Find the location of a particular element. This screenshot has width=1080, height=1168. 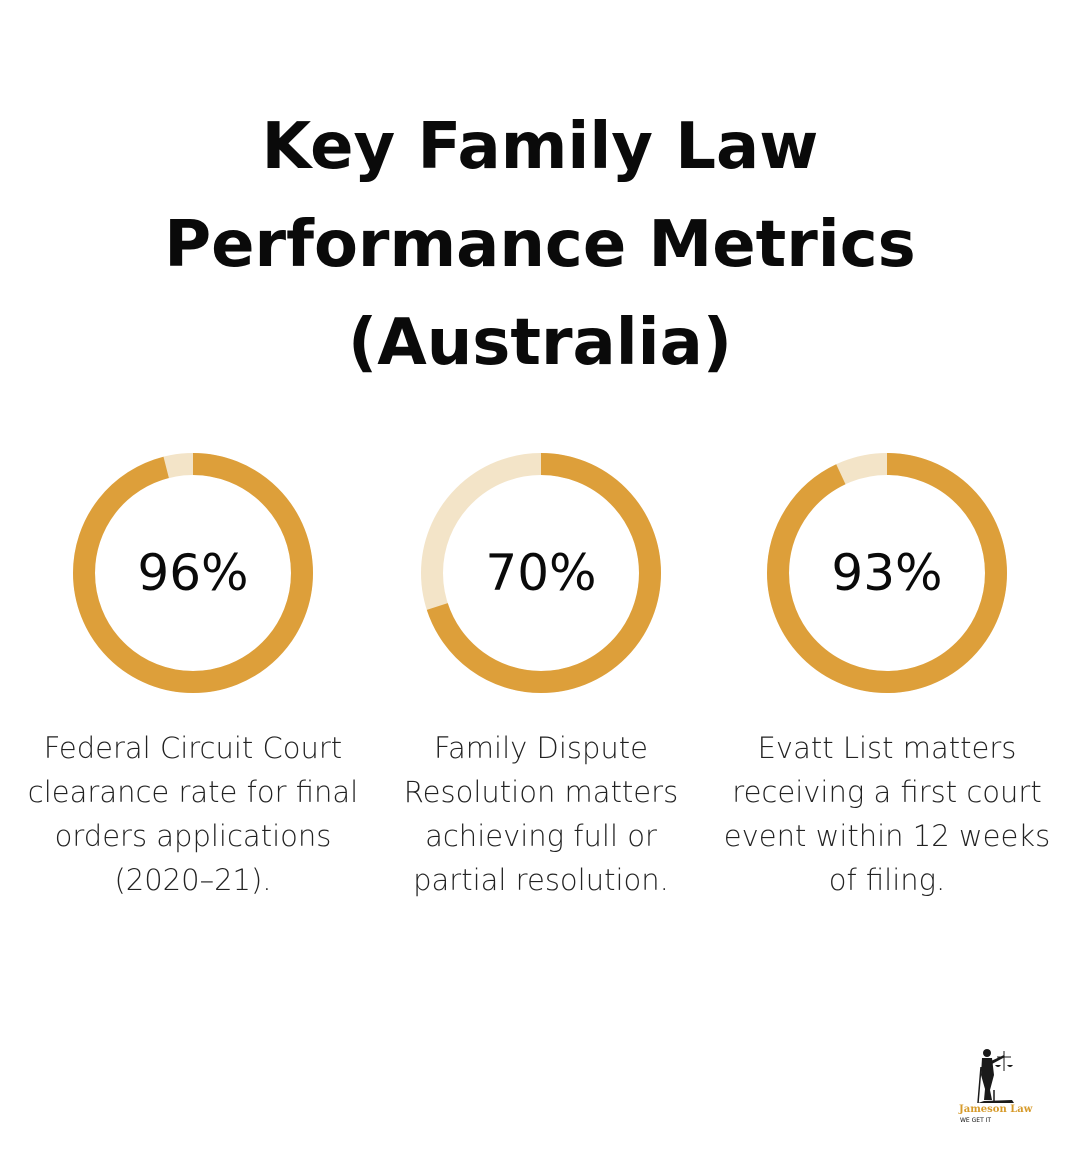

metric-value: 96% is located at coordinates (193, 573).